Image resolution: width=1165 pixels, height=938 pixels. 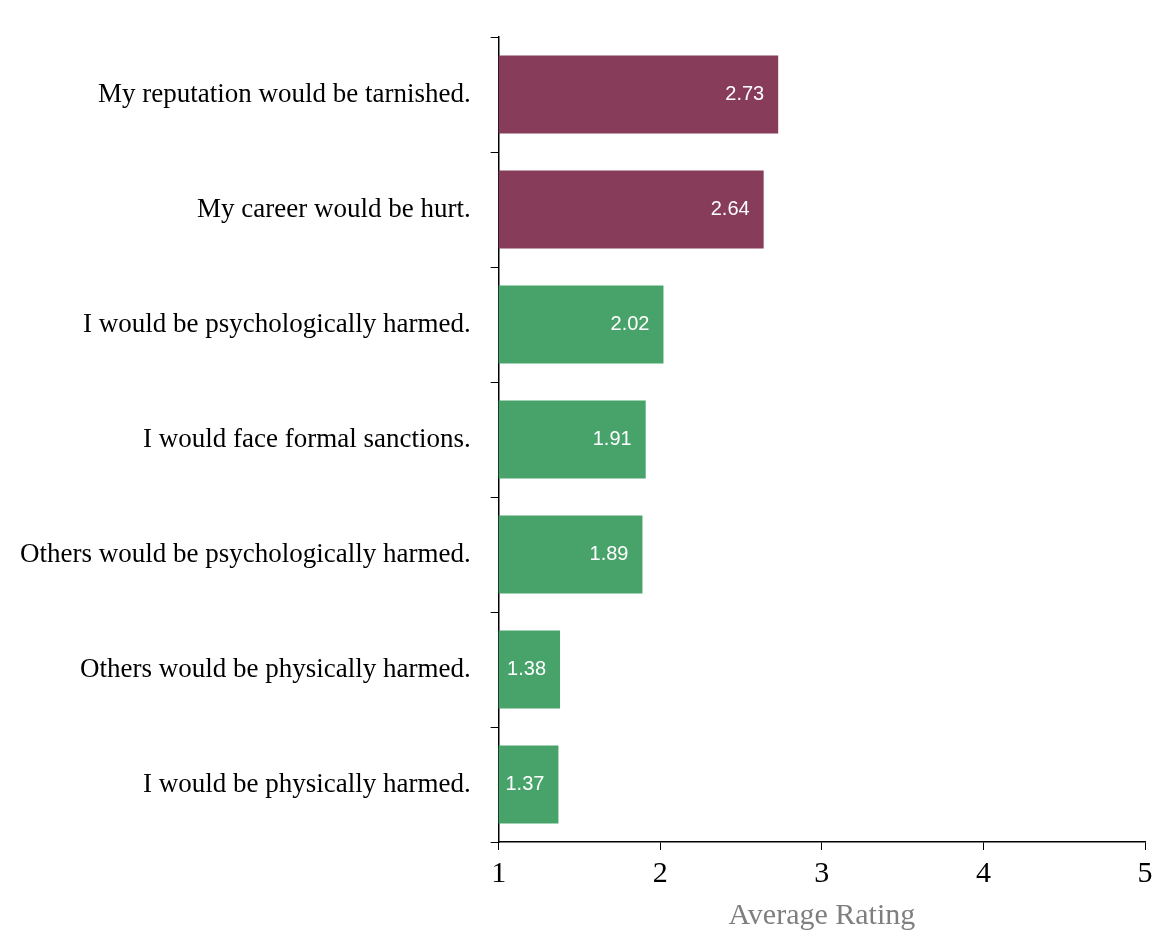 I want to click on y-tick-label: I would face formal sanctions., so click(x=307, y=437).